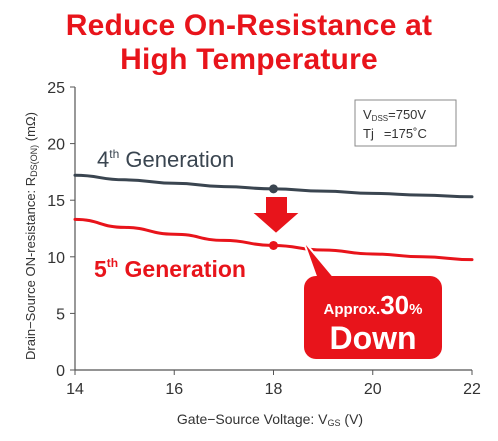 The width and height of the screenshot is (498, 441). I want to click on x-tick-label: 20, so click(373, 389).